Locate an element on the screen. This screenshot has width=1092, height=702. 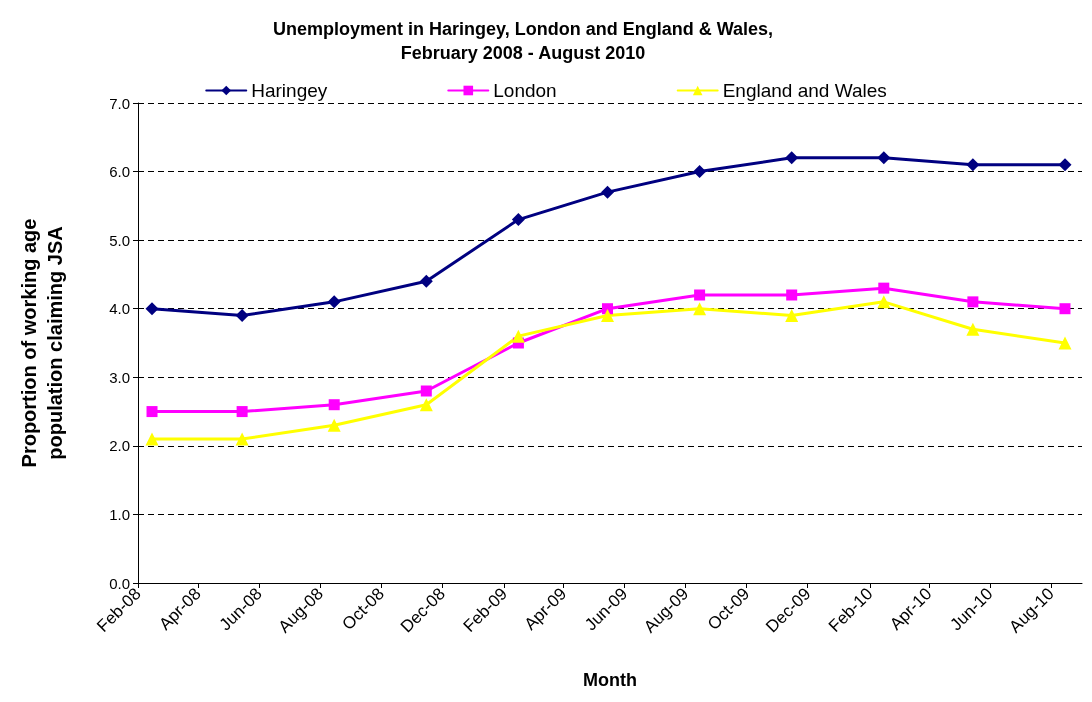
y-tick-label: 2.0 is located at coordinates (119, 446).